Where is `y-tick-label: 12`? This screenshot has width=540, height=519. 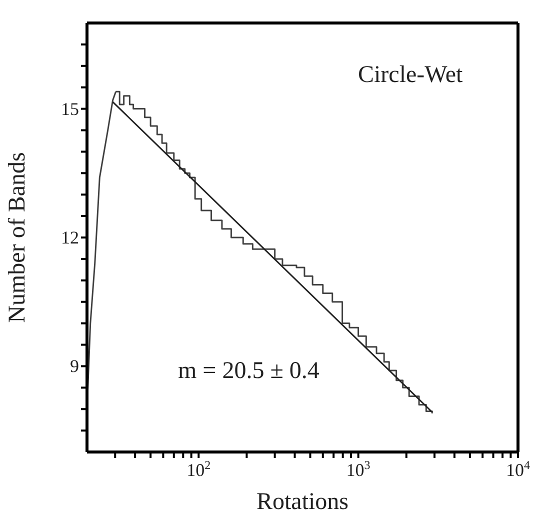
y-tick-label: 12 is located at coordinates (70, 238).